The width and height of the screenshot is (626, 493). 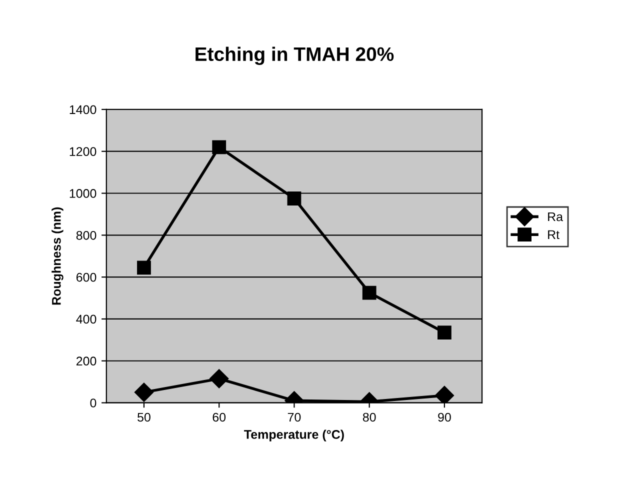 What do you see at coordinates (83, 109) in the screenshot?
I see `y-tick-label: 1400` at bounding box center [83, 109].